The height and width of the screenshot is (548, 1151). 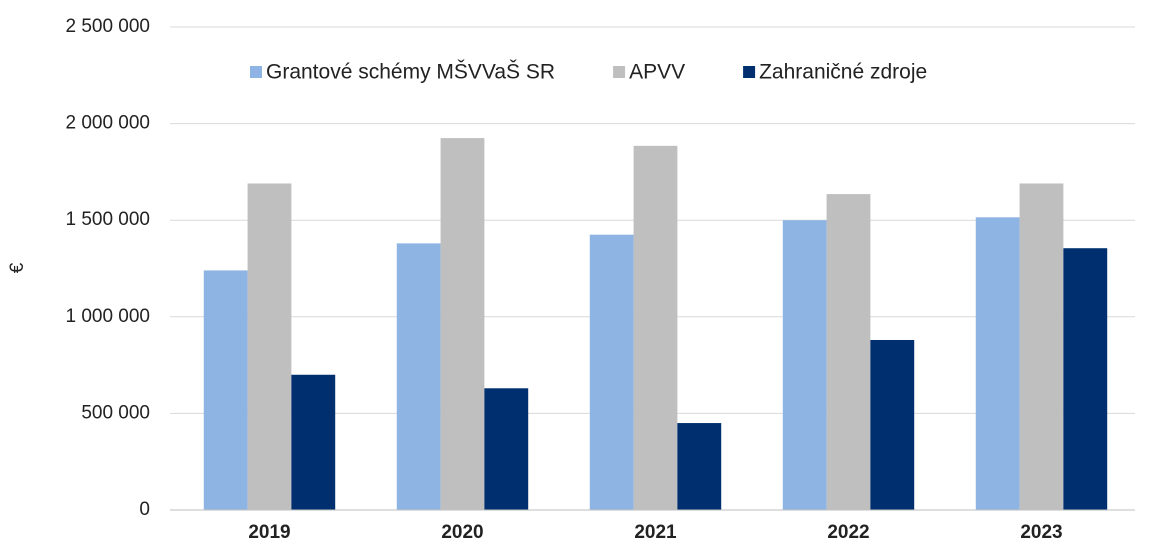 What do you see at coordinates (655, 532) in the screenshot?
I see `x-tick-label: 2021` at bounding box center [655, 532].